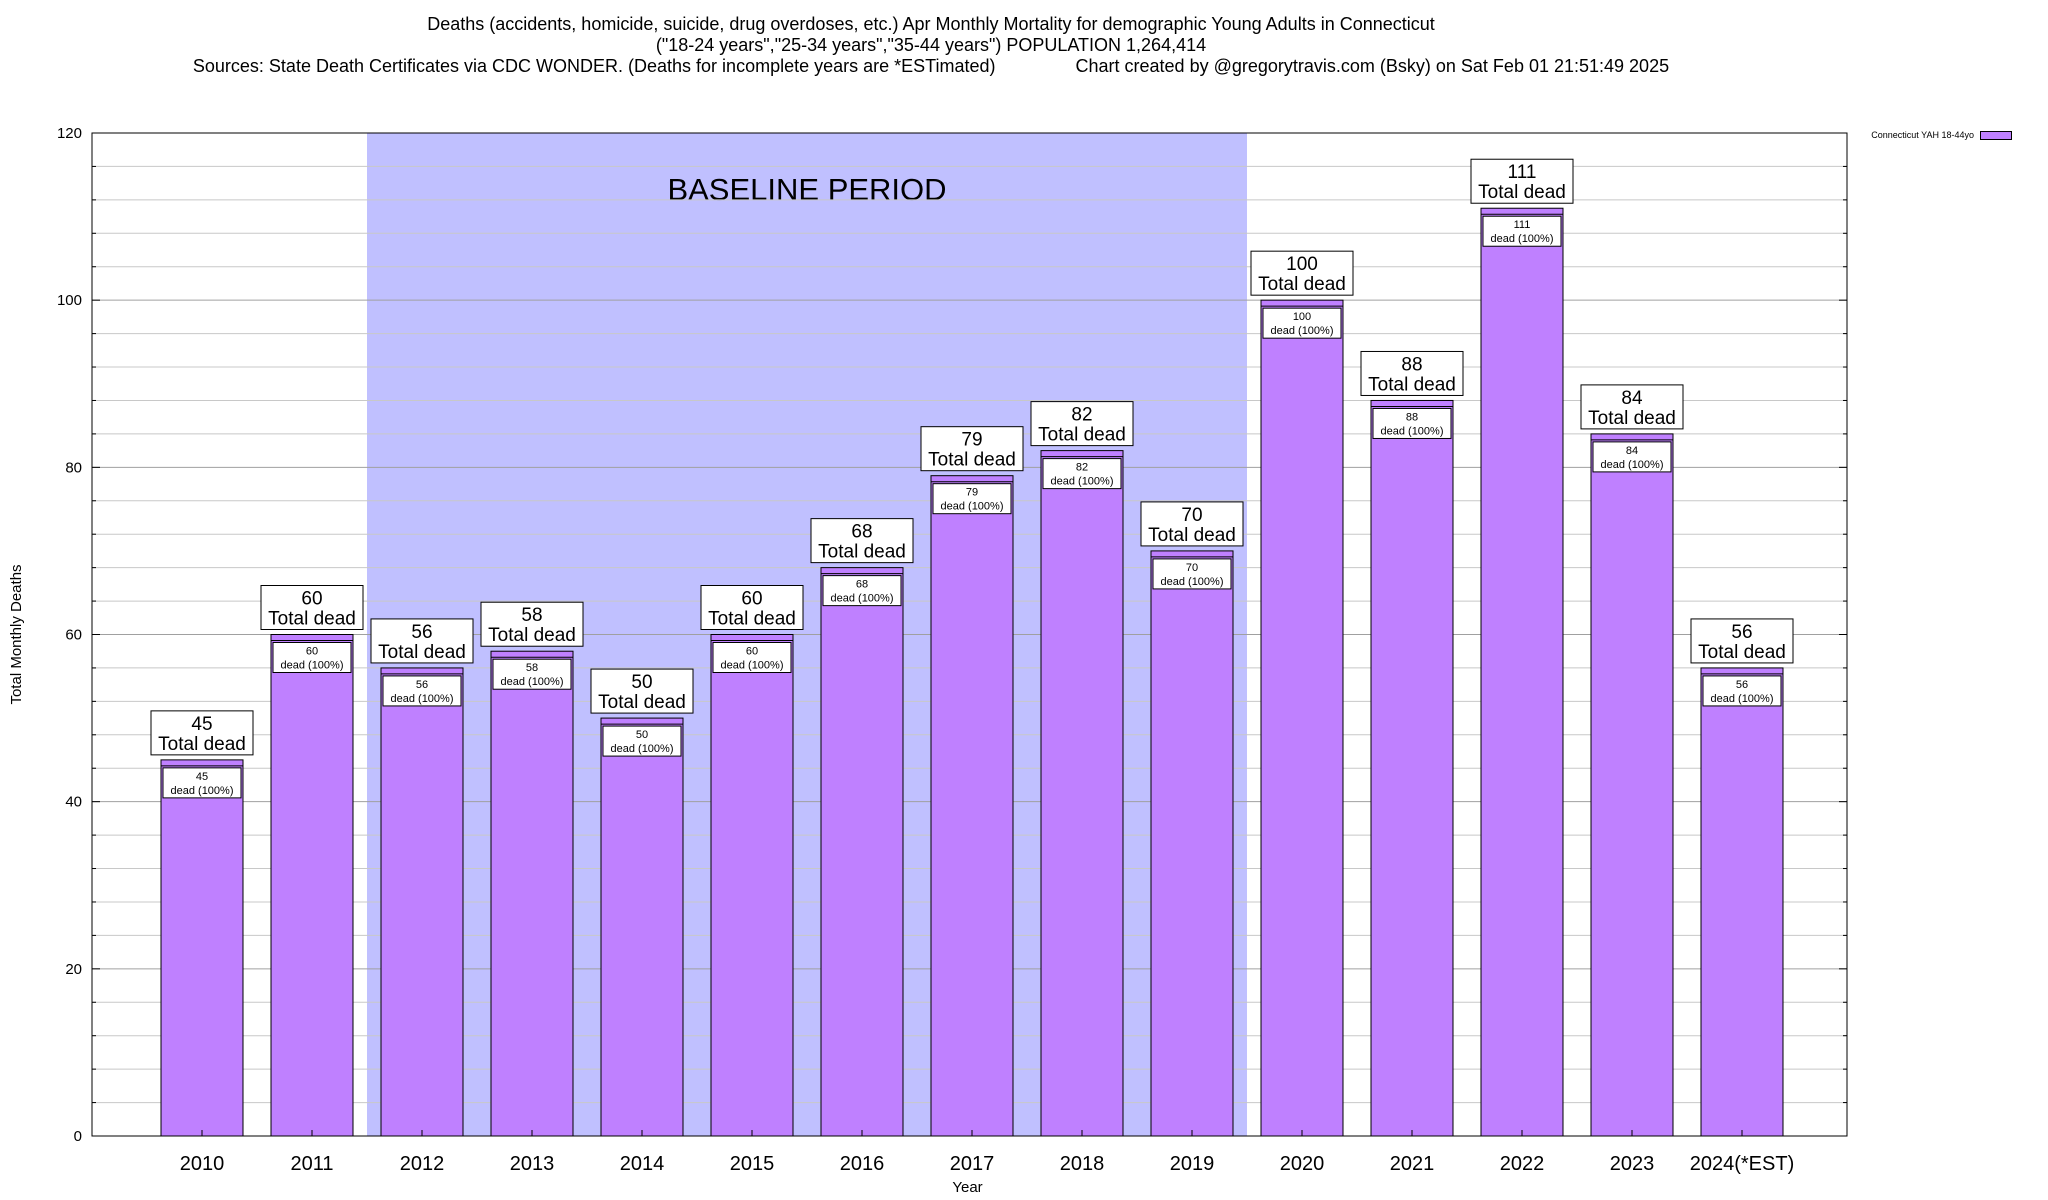 The image size is (2048, 1200). I want to click on x-tick-label: 2018, so click(1082, 1164).